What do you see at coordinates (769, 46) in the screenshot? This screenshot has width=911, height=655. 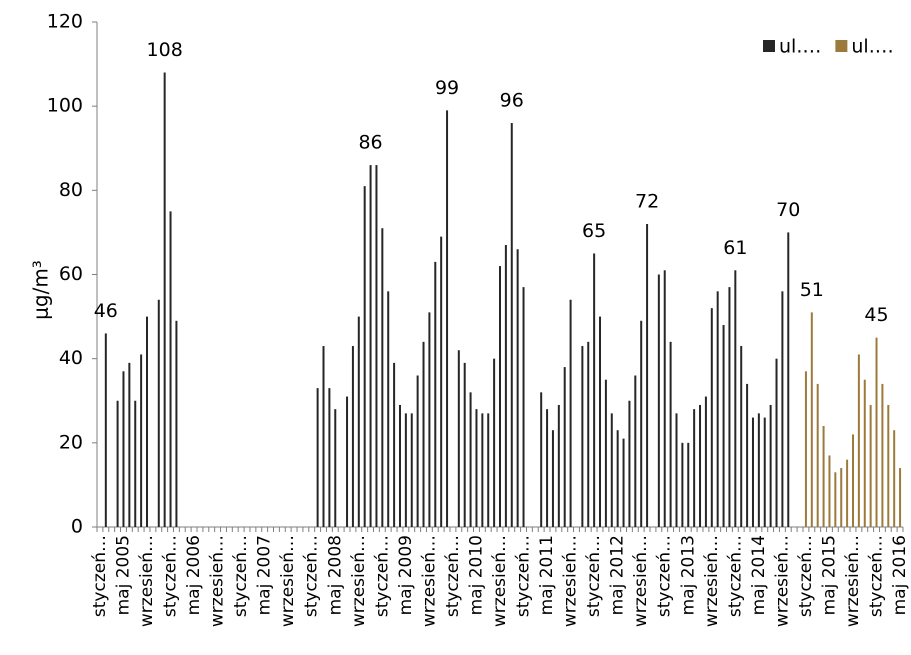 I see `legend-swatch` at bounding box center [769, 46].